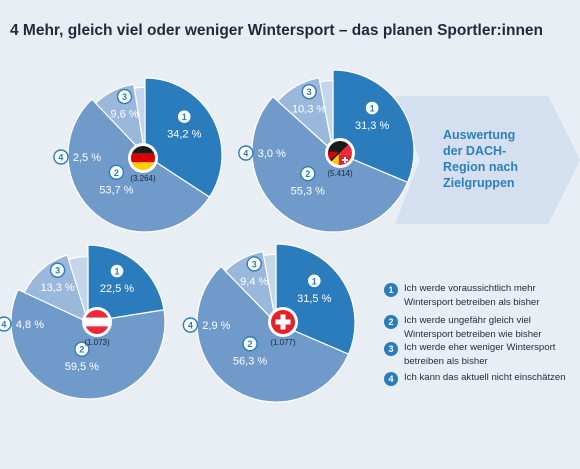 This screenshot has height=469, width=580. I want to click on slice-value-label: 13,3 %, so click(57, 288).